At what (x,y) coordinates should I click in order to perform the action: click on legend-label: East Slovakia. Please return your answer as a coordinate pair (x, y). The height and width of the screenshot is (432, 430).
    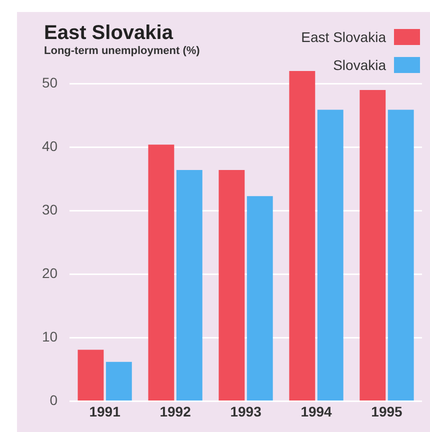
    Looking at the image, I should click on (343, 37).